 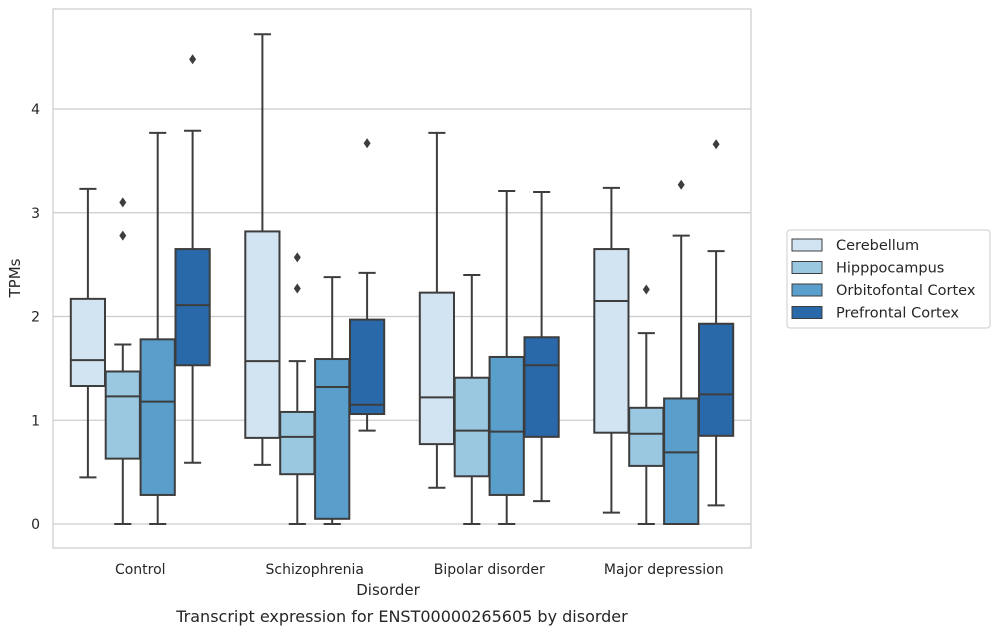 I want to click on x-axis-label: Disorder, so click(x=388, y=590).